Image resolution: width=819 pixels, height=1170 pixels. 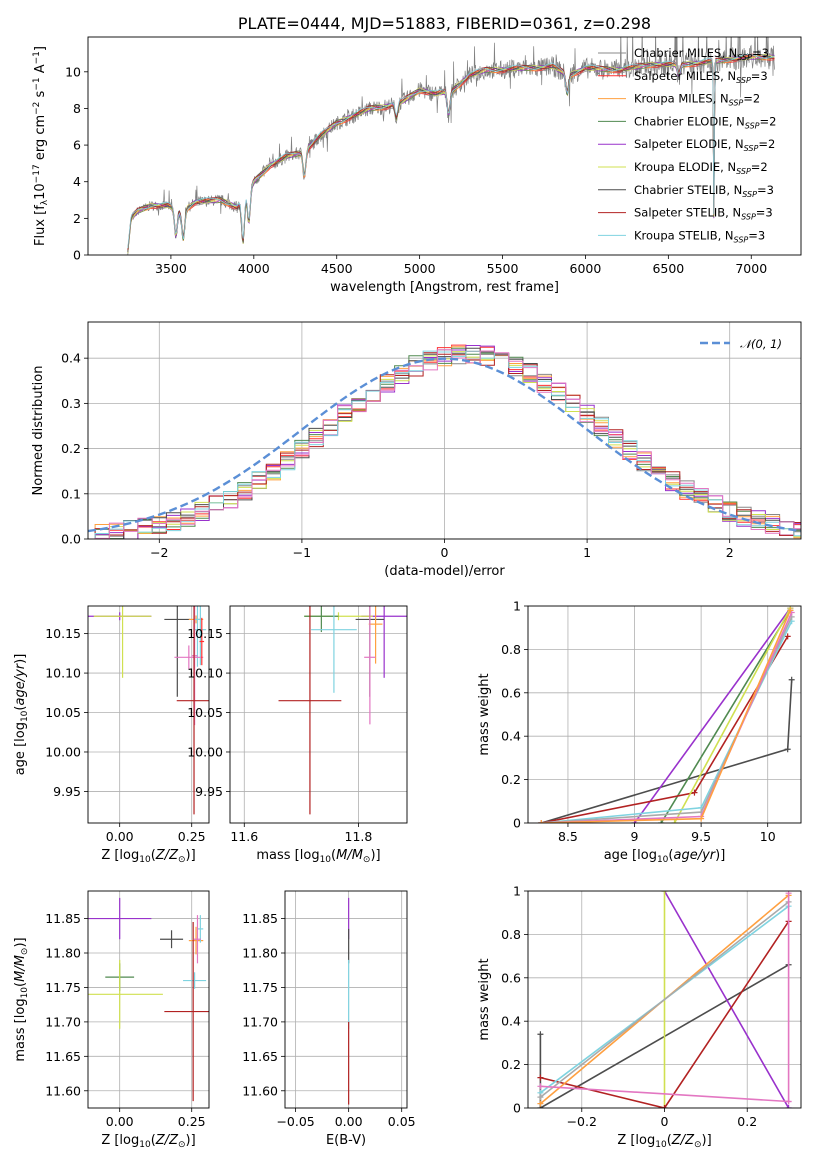 What do you see at coordinates (40, 95) in the screenshot?
I see `label-part: s` at bounding box center [40, 95].